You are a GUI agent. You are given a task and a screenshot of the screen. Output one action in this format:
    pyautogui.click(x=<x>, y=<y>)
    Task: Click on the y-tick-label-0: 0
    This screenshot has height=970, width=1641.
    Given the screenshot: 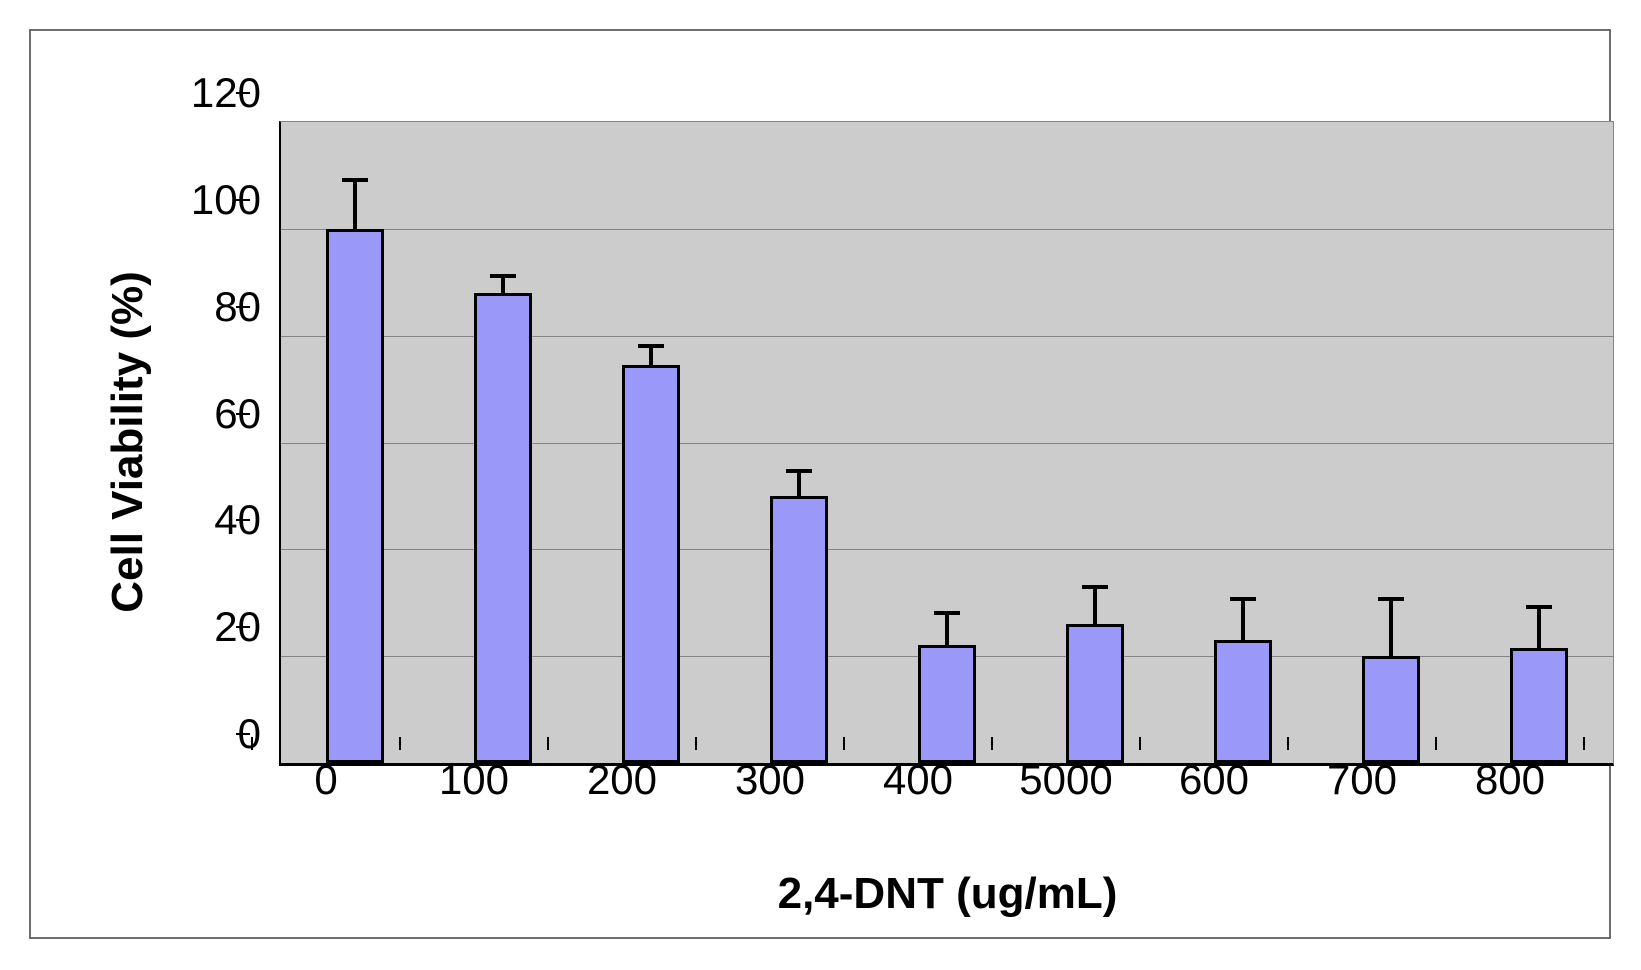 What is the action you would take?
    pyautogui.click(x=249, y=733)
    